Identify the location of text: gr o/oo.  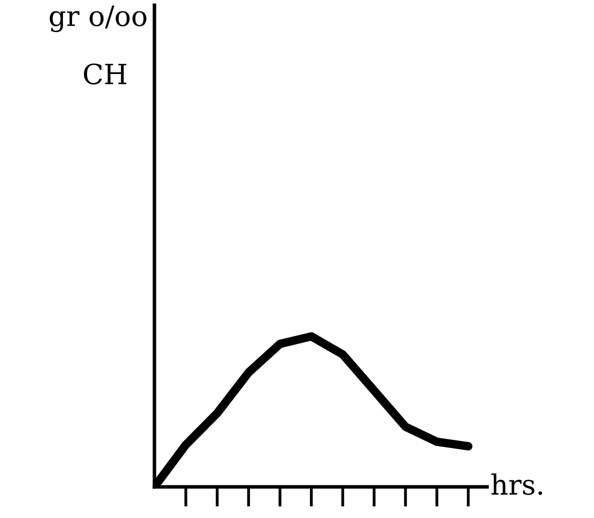
(98, 19).